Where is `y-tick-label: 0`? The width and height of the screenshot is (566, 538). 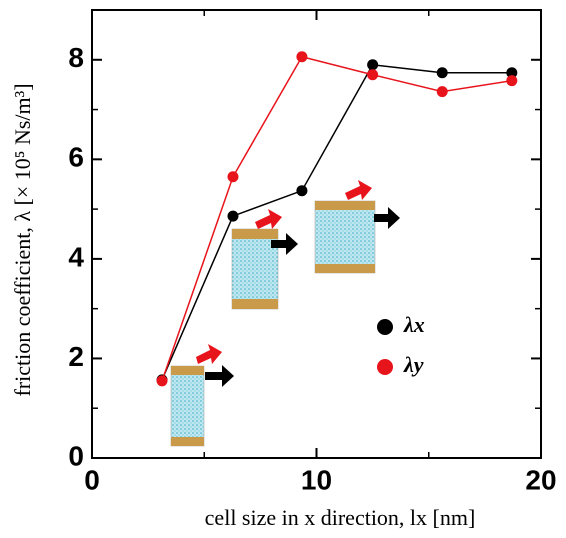
y-tick-label: 0 is located at coordinates (76, 455).